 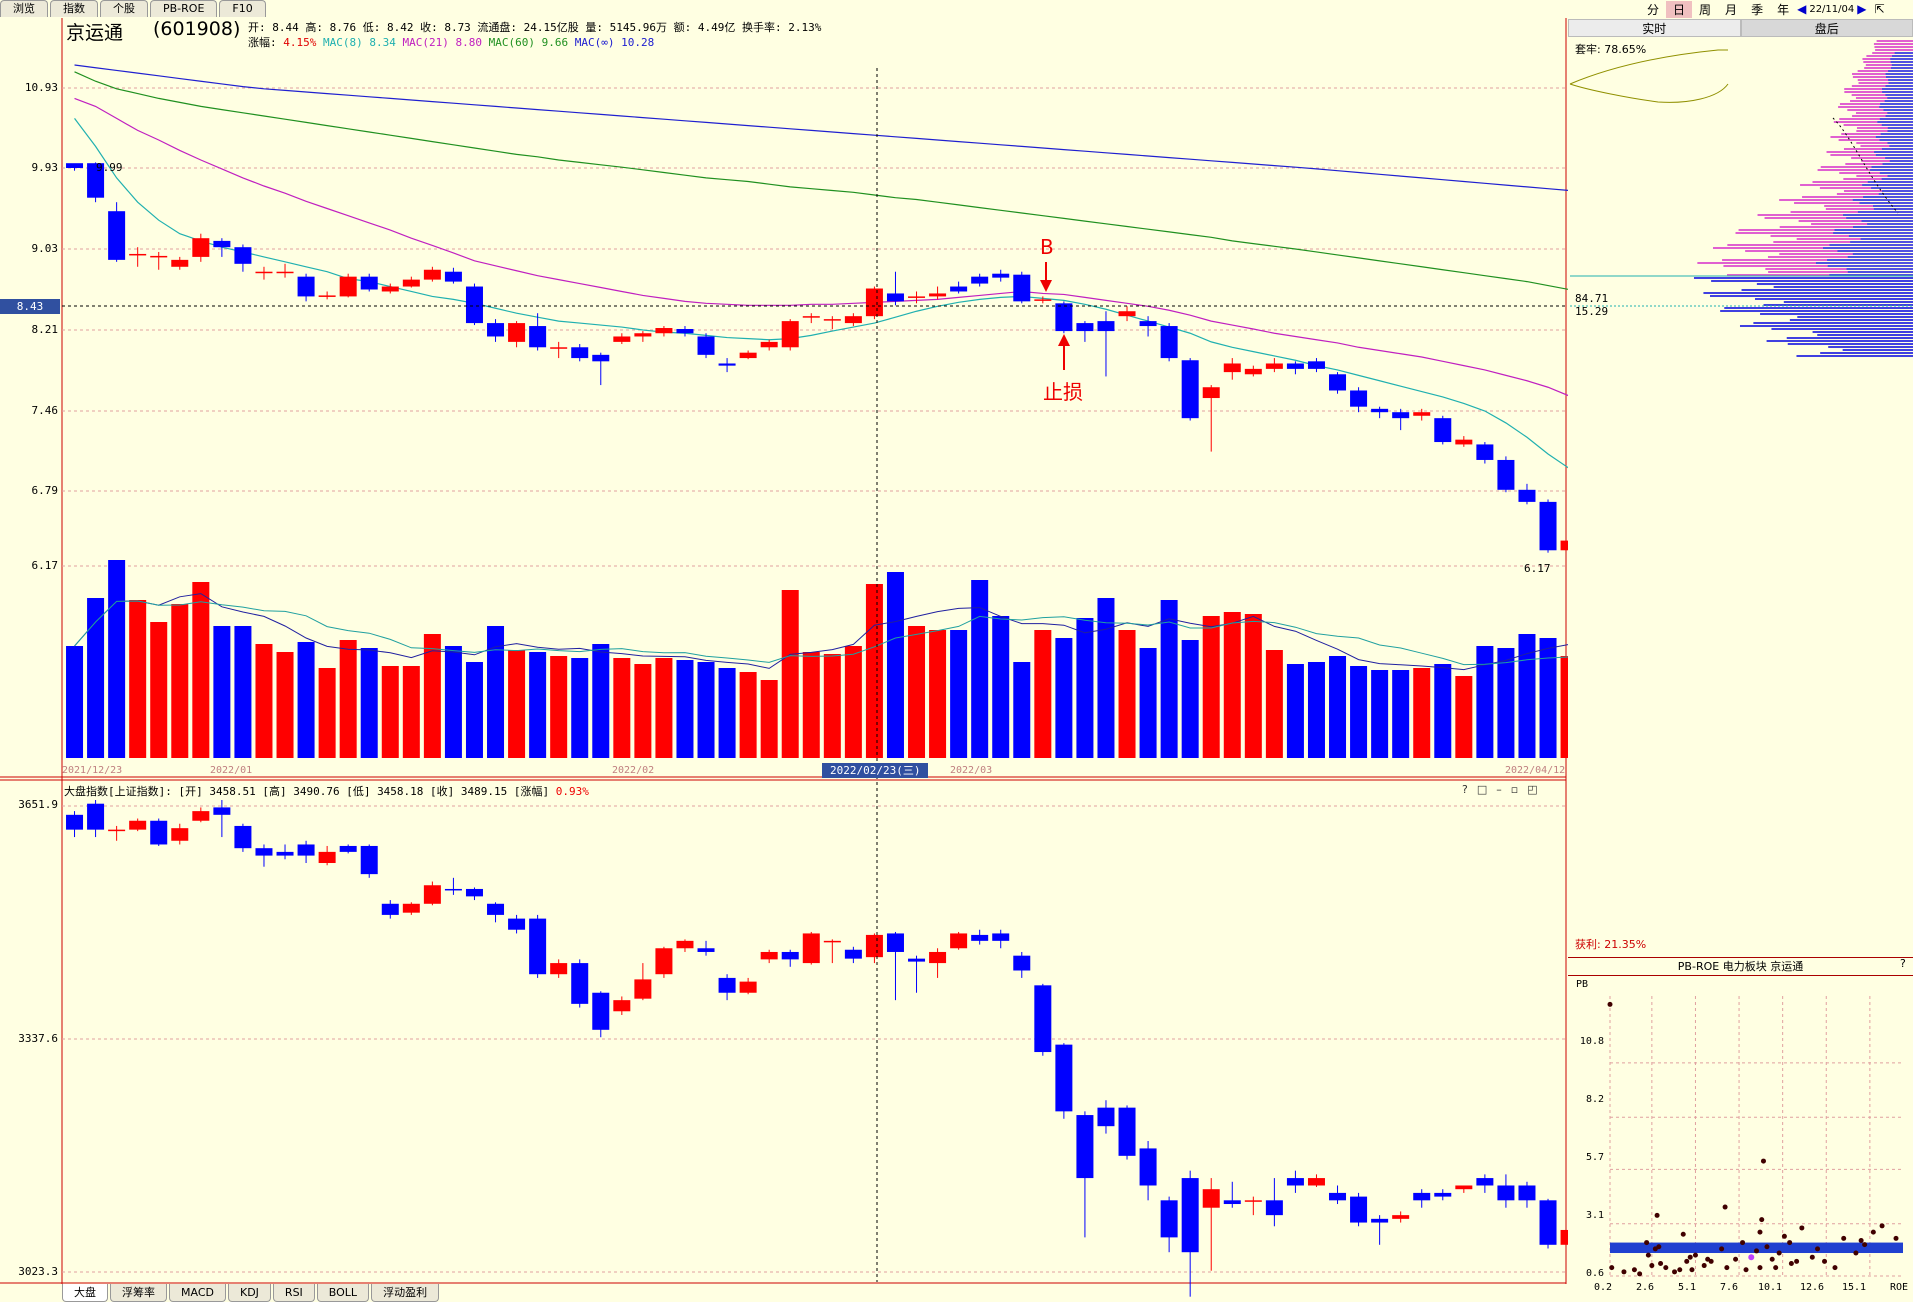 What do you see at coordinates (1653, 9) in the screenshot?
I see `period-minute: 分` at bounding box center [1653, 9].